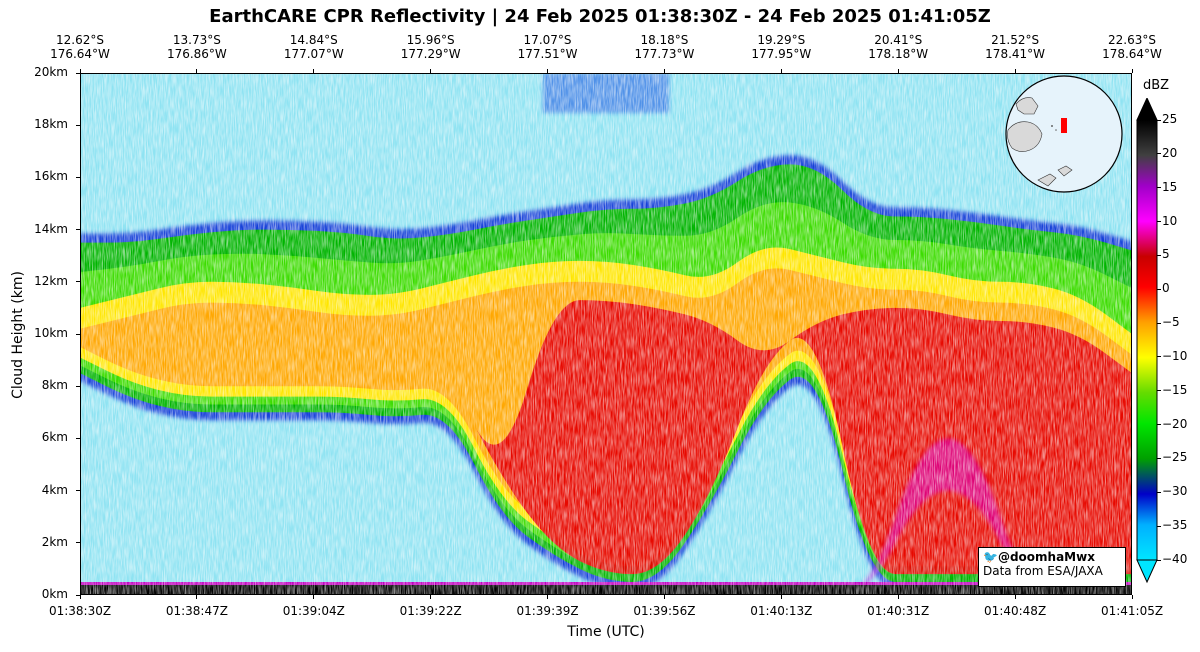  Describe the element at coordinates (664, 47) in the screenshot. I see `top-tick-label: 18.18°S 177.73°W` at that location.